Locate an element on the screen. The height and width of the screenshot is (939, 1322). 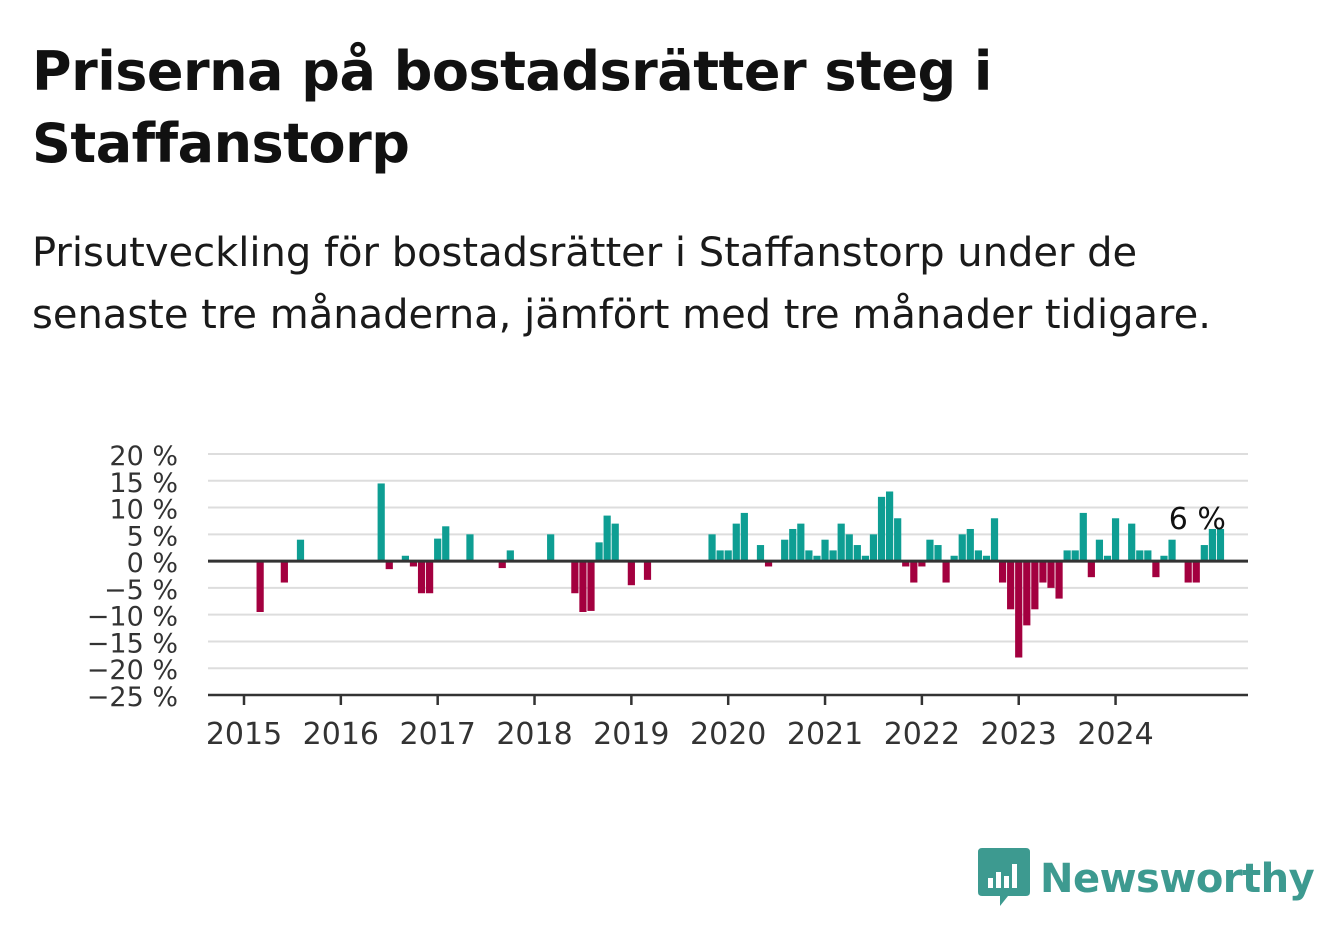
x-tick-label: 2024 is located at coordinates (1115, 734).